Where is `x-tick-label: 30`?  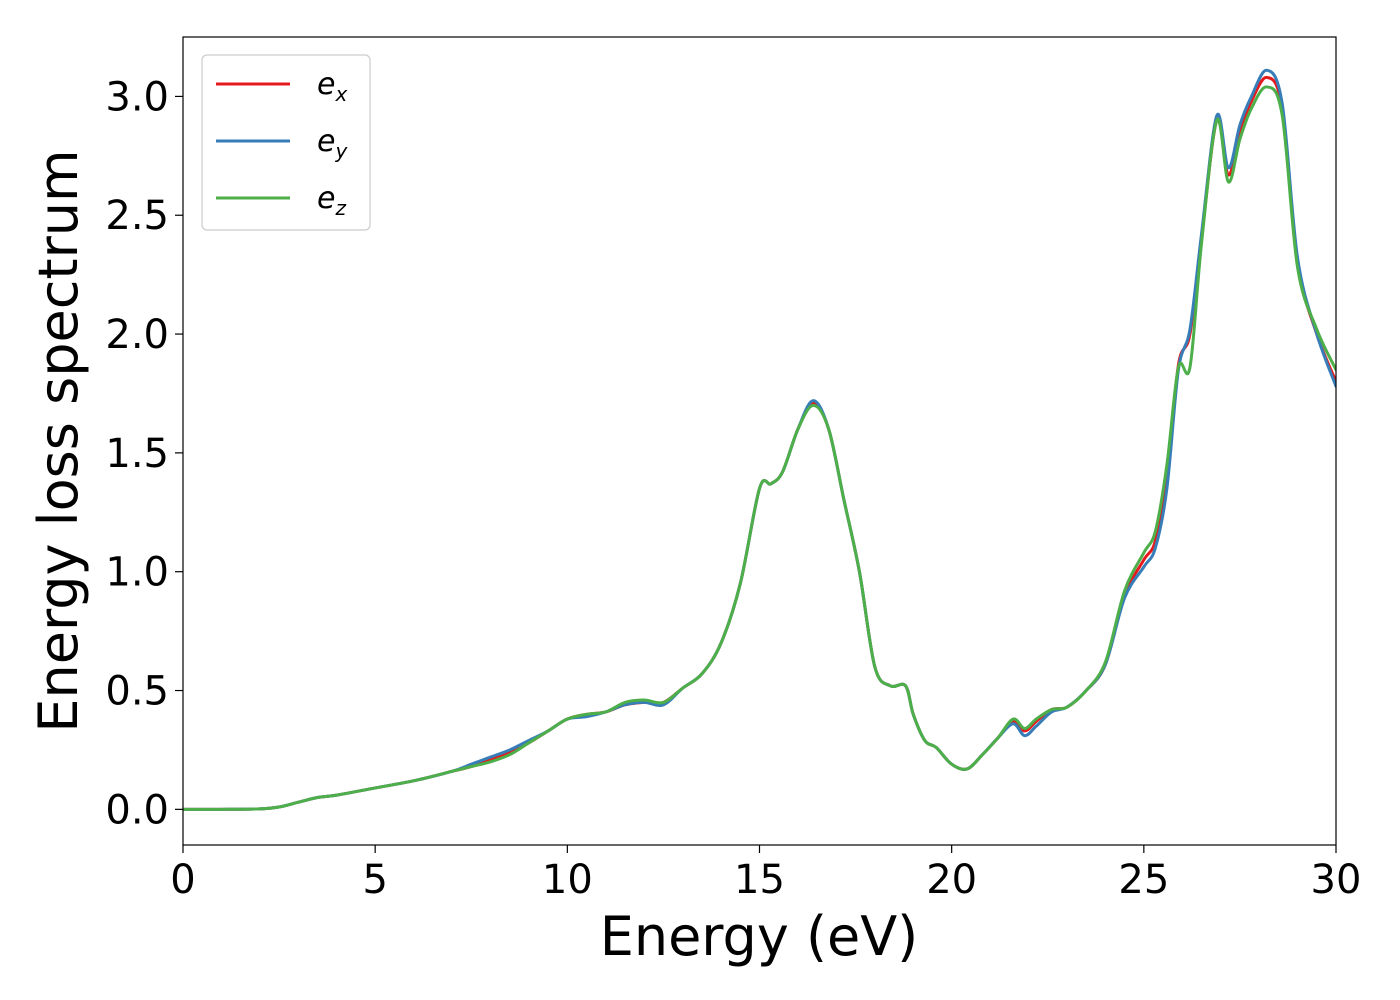 x-tick-label: 30 is located at coordinates (1336, 880).